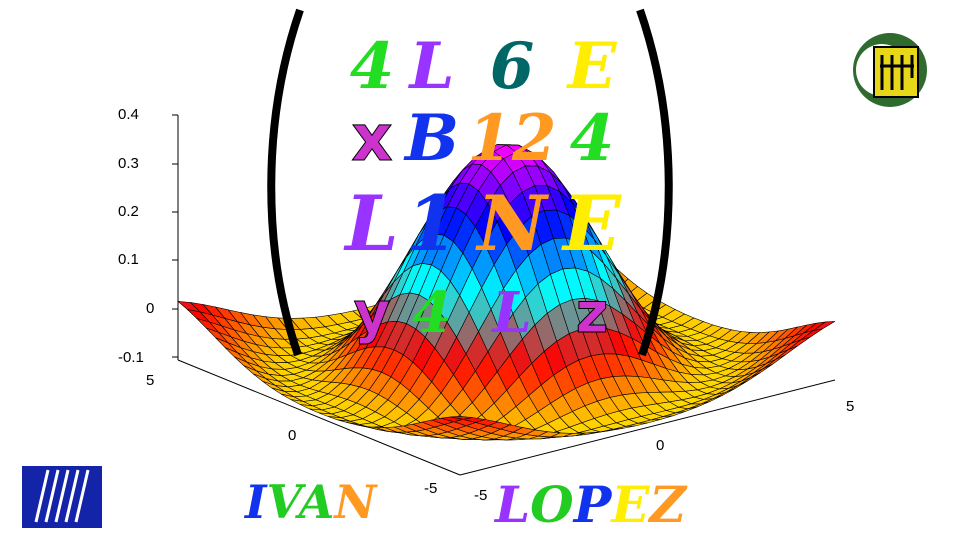  What do you see at coordinates (255, 502) in the screenshot?
I see `sig-letter: I` at bounding box center [255, 502].